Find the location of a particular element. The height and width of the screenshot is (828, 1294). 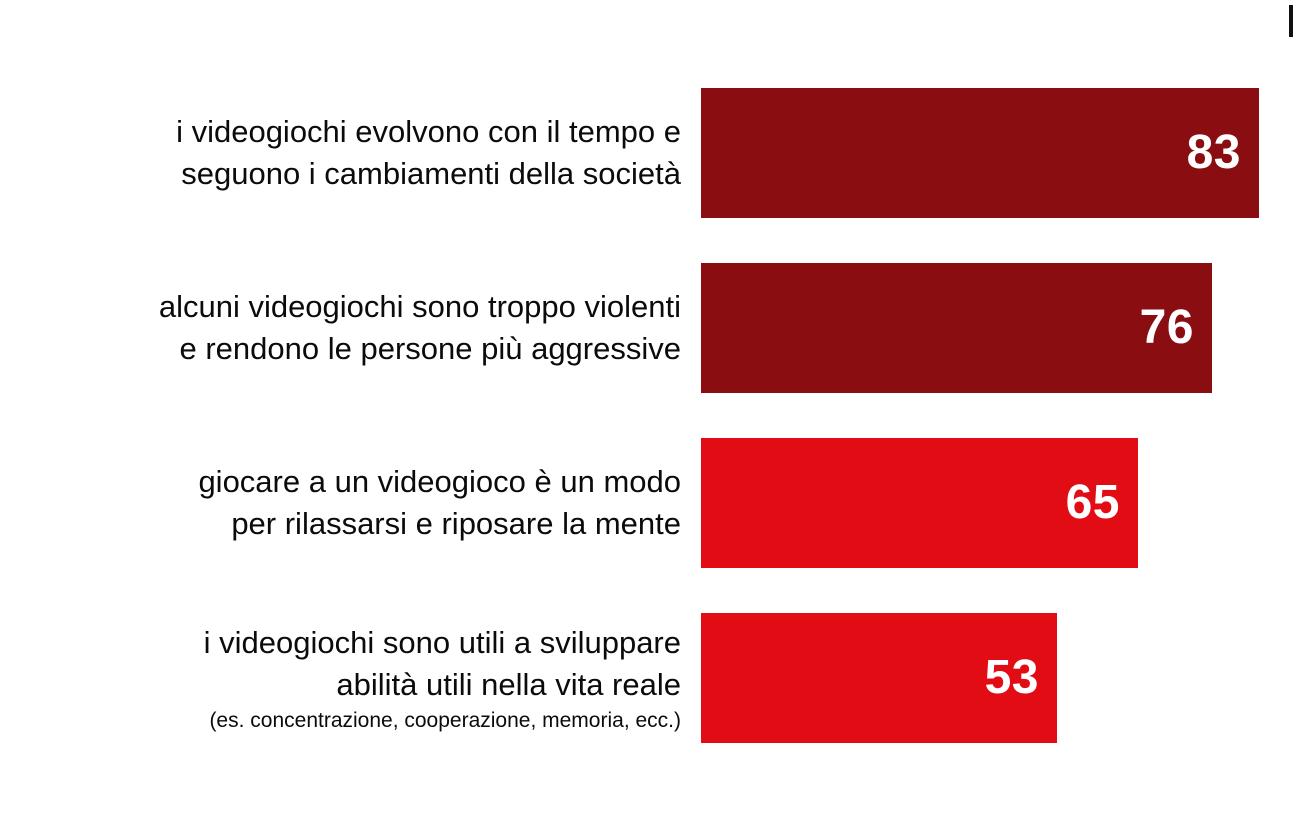

category-label-line: per rilassarsi e riposare la mente is located at coordinates (456, 523).